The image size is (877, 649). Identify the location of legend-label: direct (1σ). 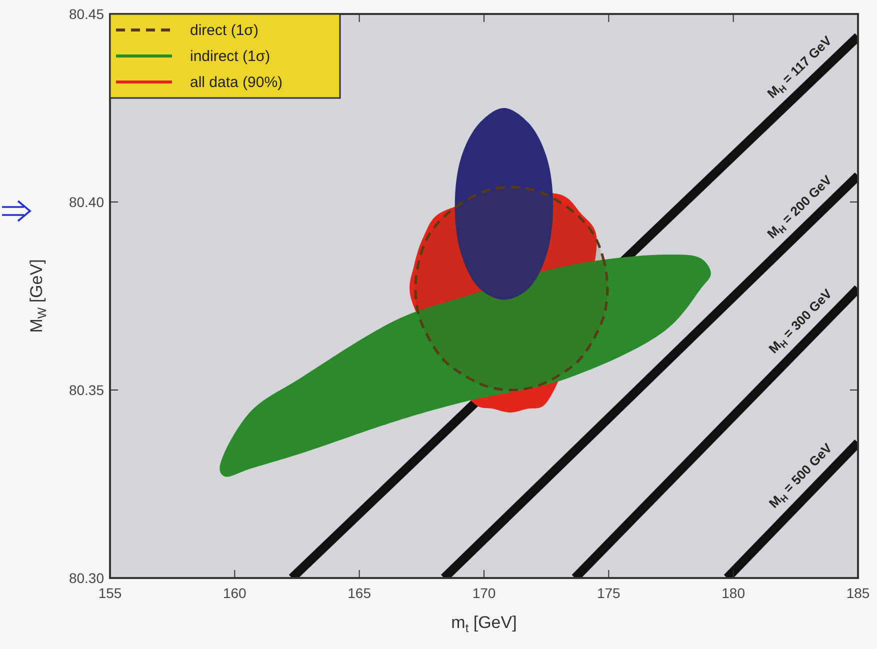
(224, 30).